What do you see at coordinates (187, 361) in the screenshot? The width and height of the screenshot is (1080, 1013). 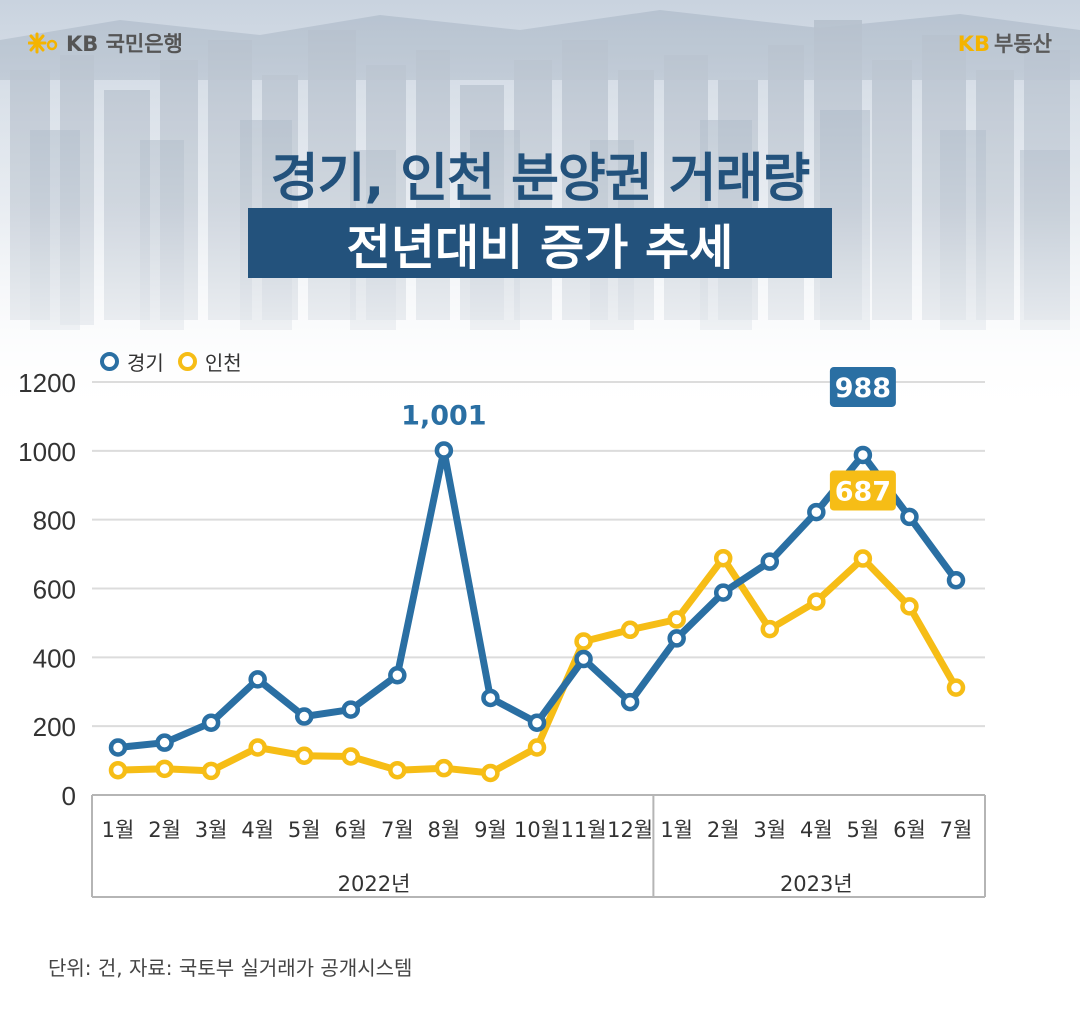 I see `legend-marker-incheon` at bounding box center [187, 361].